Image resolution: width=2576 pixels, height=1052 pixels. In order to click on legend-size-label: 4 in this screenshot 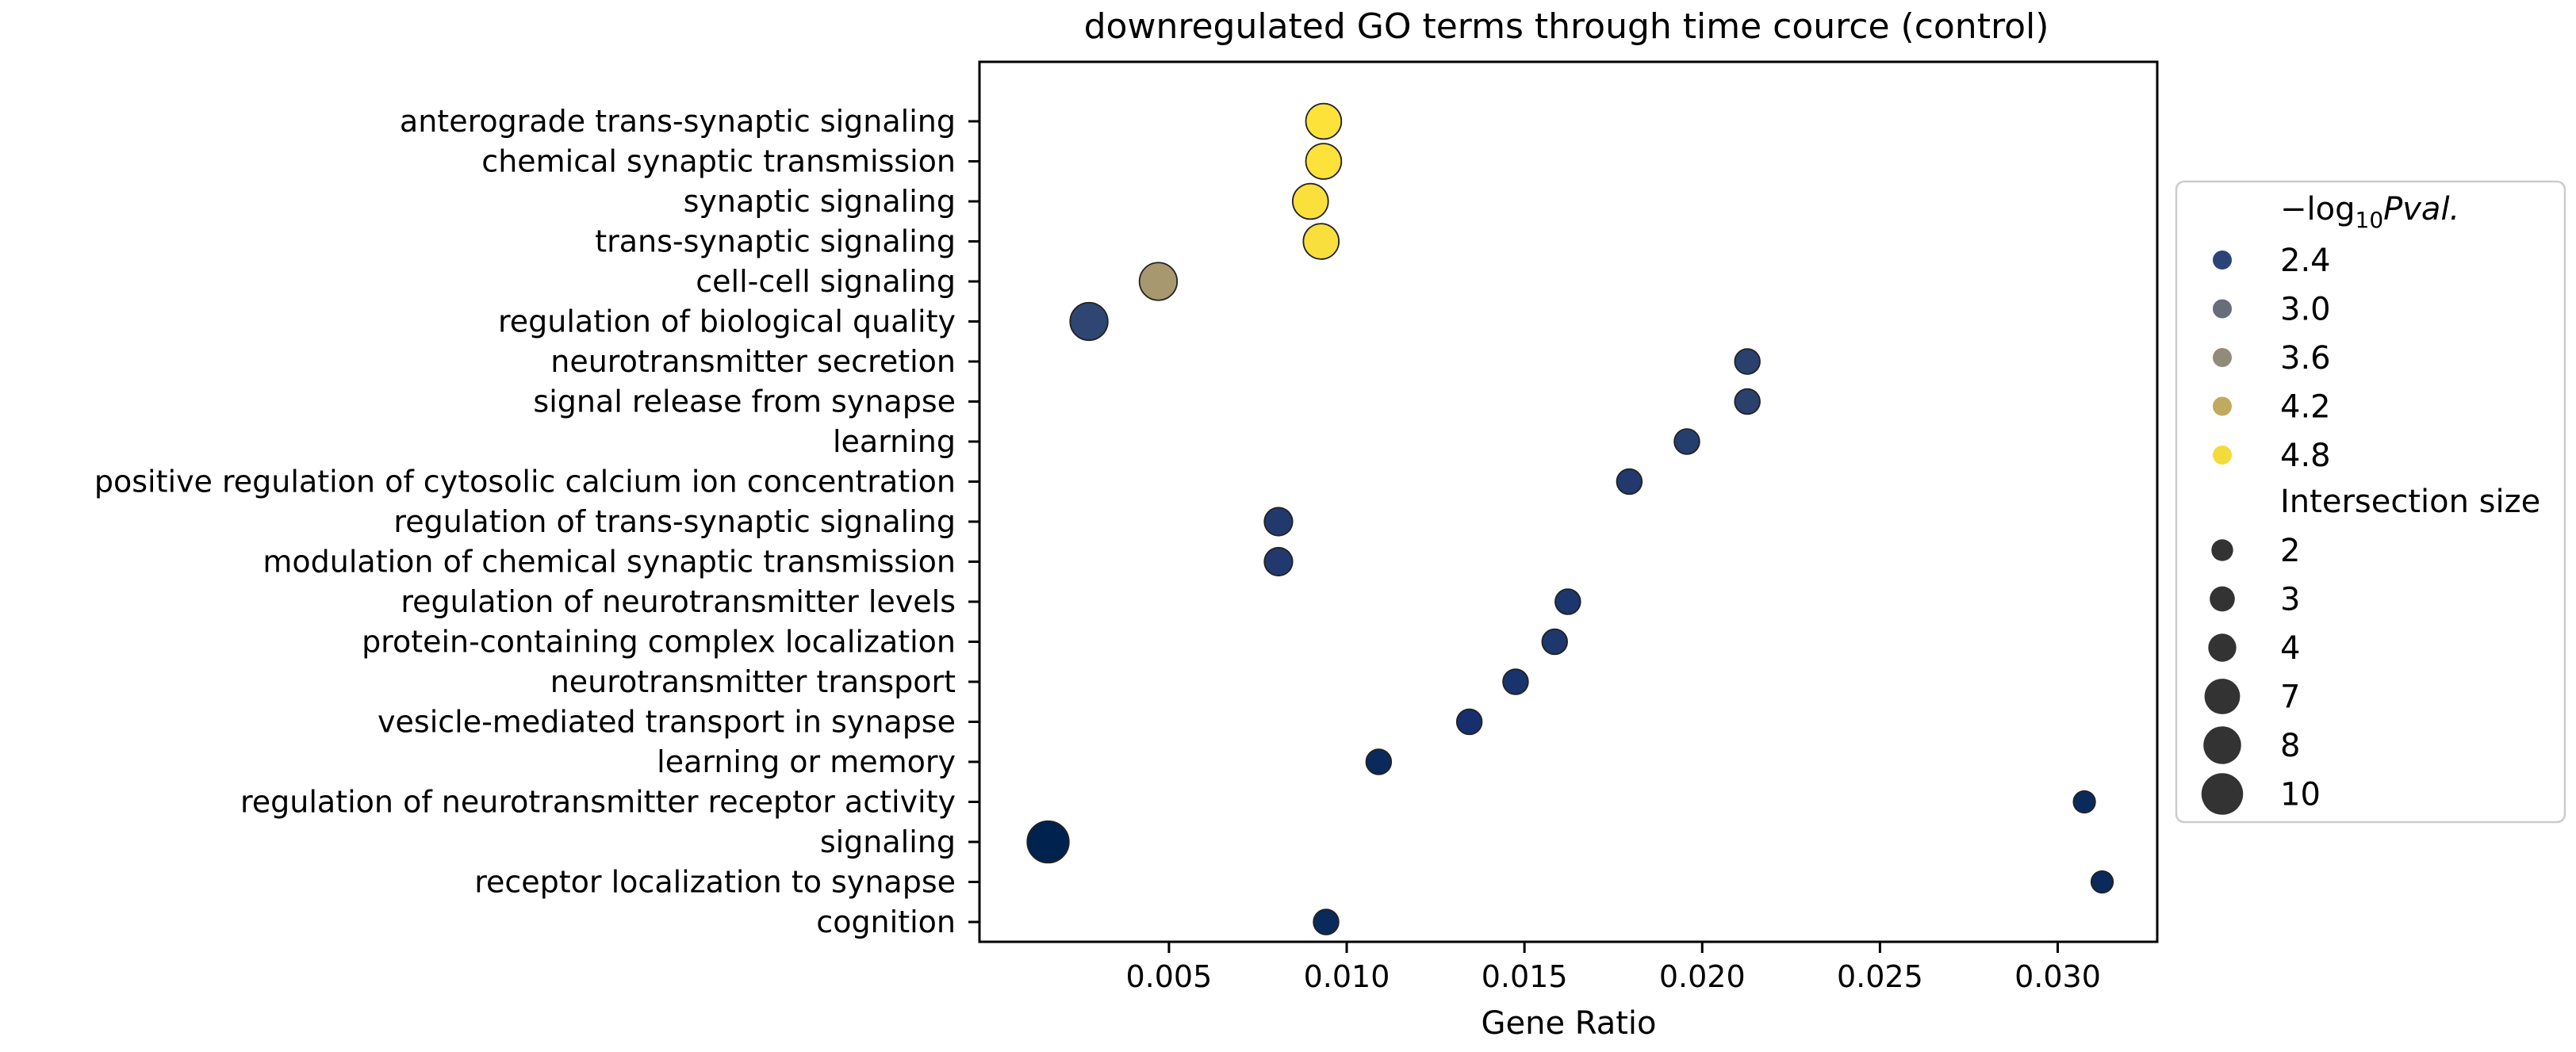, I will do `click(2290, 648)`.